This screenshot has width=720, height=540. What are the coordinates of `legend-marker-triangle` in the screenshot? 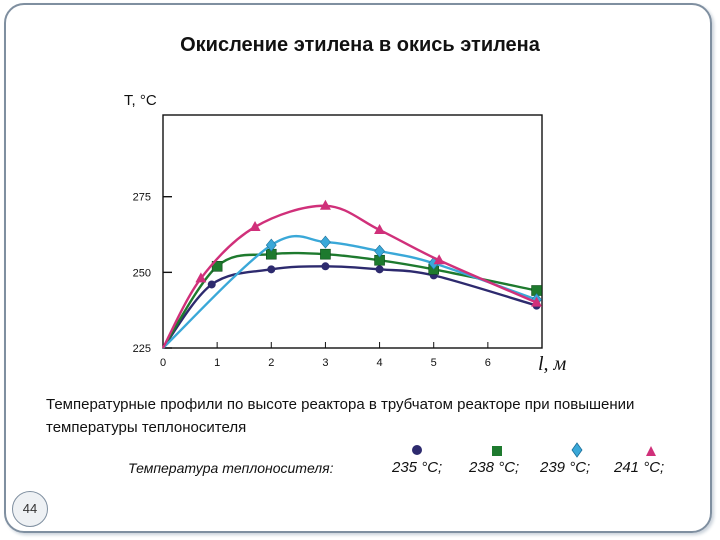 It's located at (651, 451).